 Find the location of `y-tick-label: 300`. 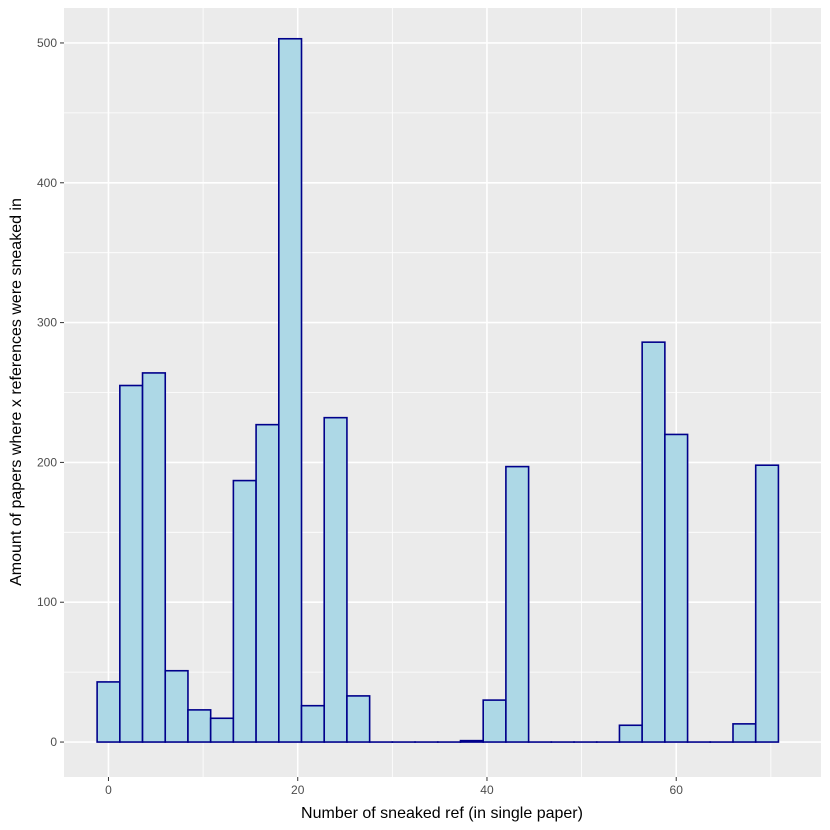

y-tick-label: 300 is located at coordinates (47, 323).